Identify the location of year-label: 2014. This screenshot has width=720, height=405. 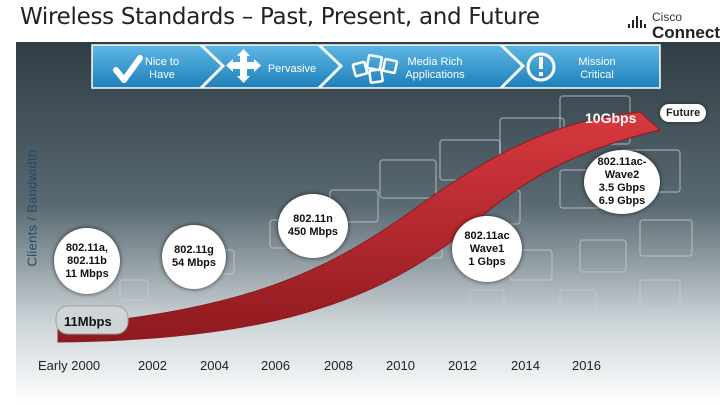
(525, 365).